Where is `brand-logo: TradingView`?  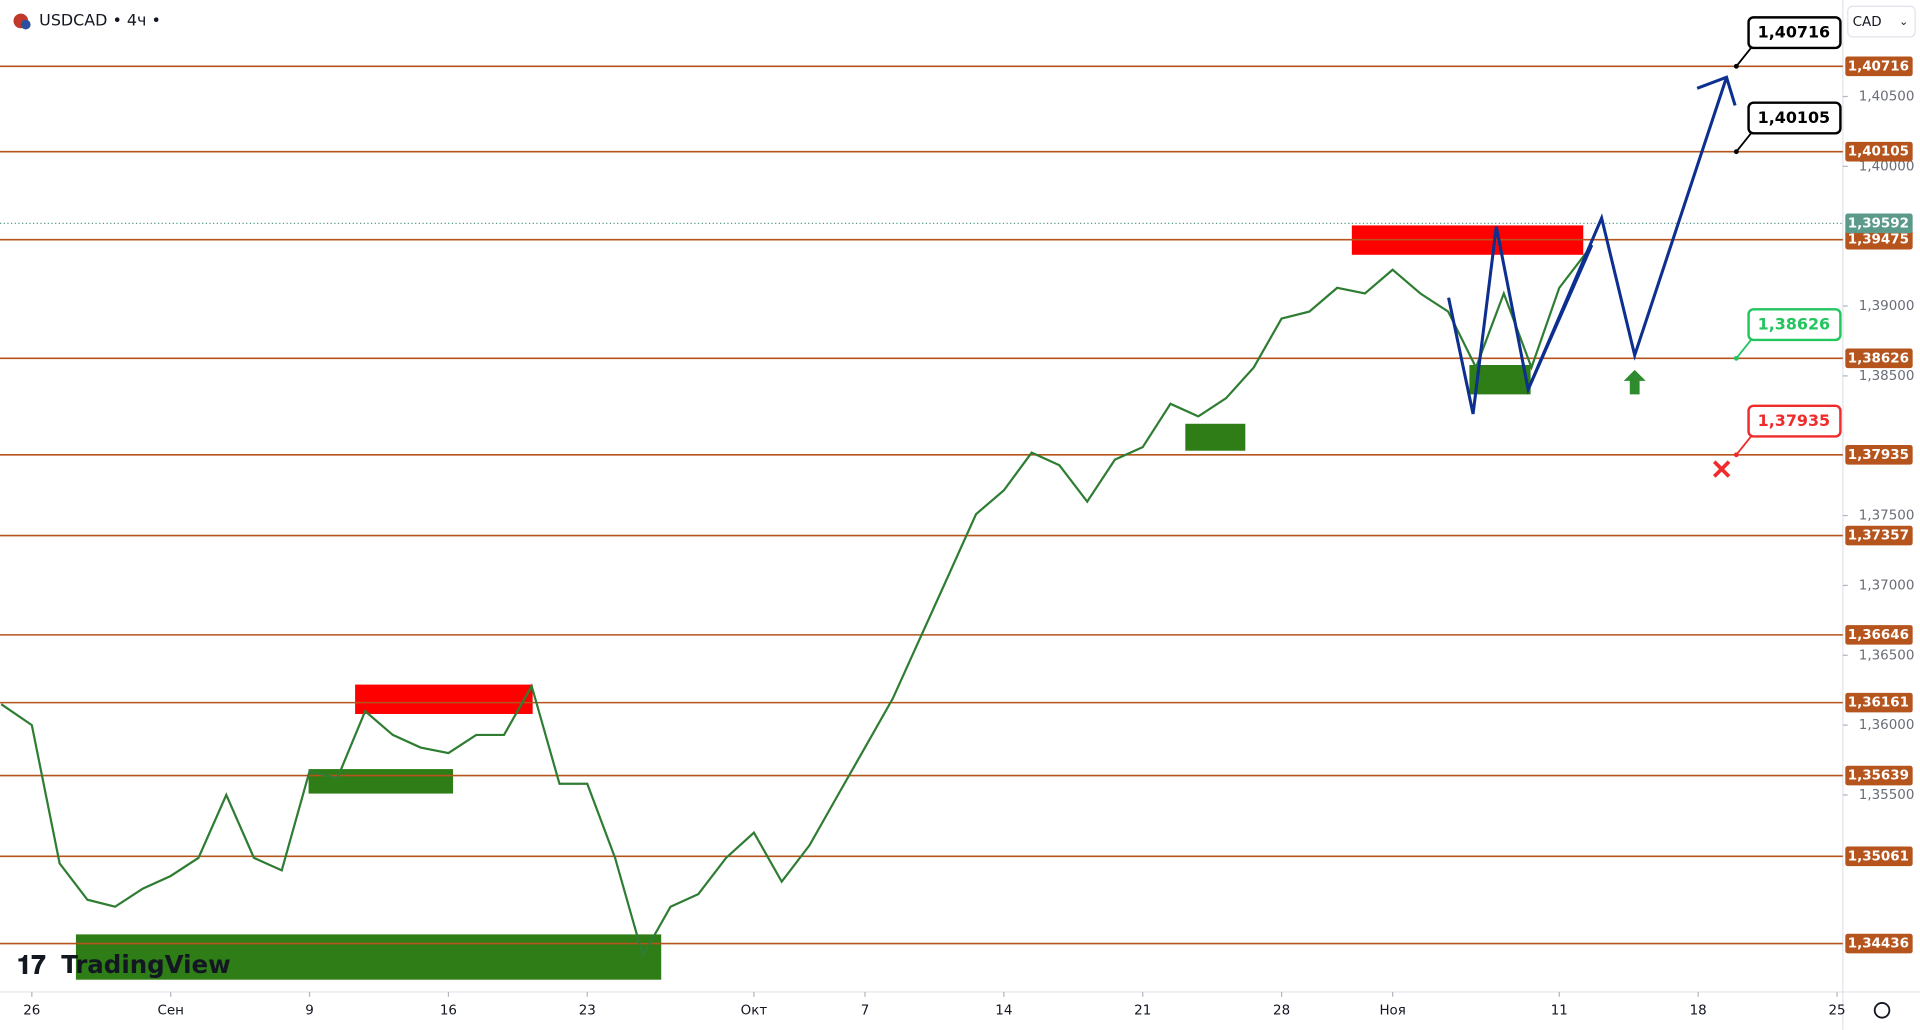 brand-logo: TradingView is located at coordinates (146, 964).